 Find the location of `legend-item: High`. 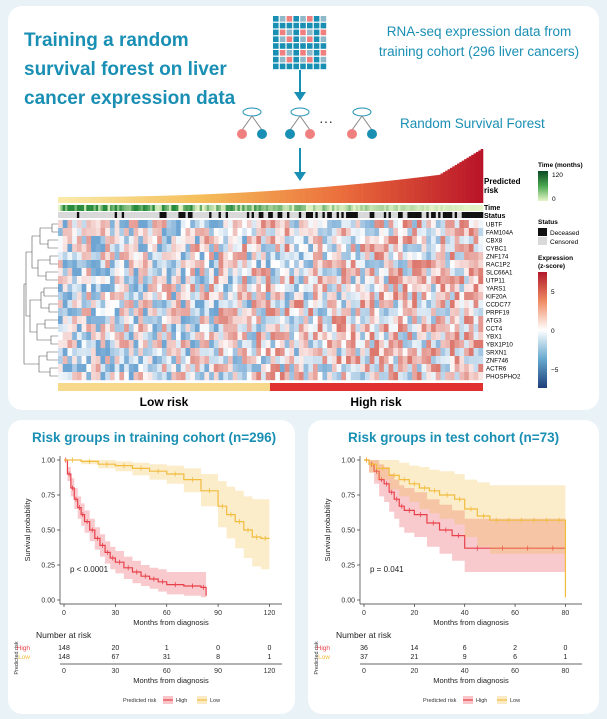

legend-item: High is located at coordinates (181, 701).